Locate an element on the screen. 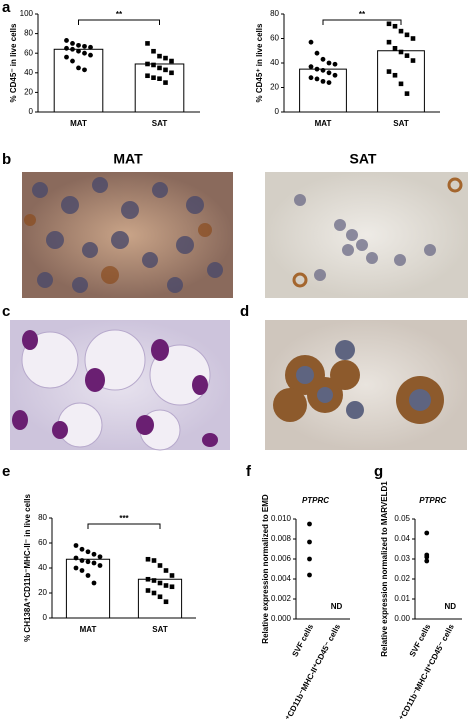 The image size is (474, 719). panel-letter: g is located at coordinates (378, 471).